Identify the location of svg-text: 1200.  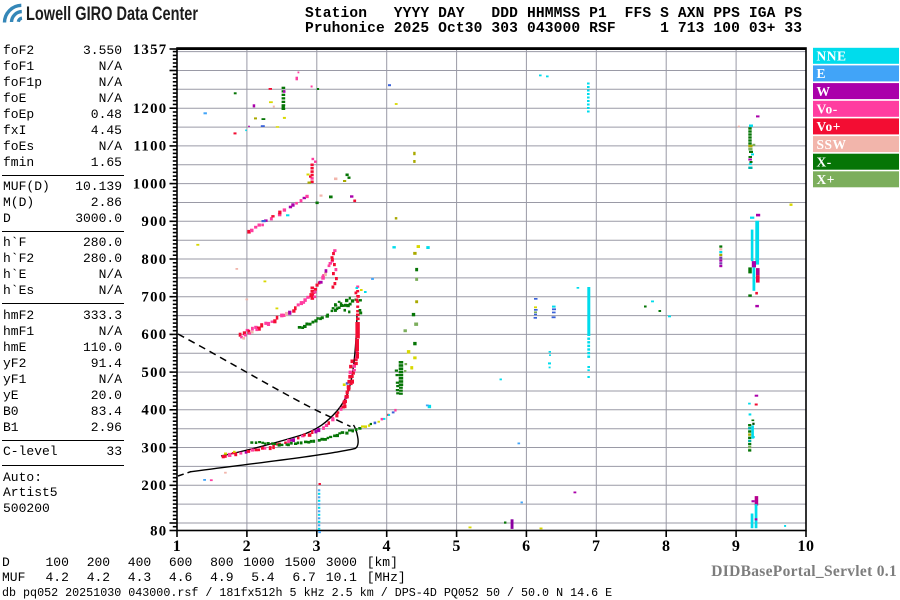
(150, 109).